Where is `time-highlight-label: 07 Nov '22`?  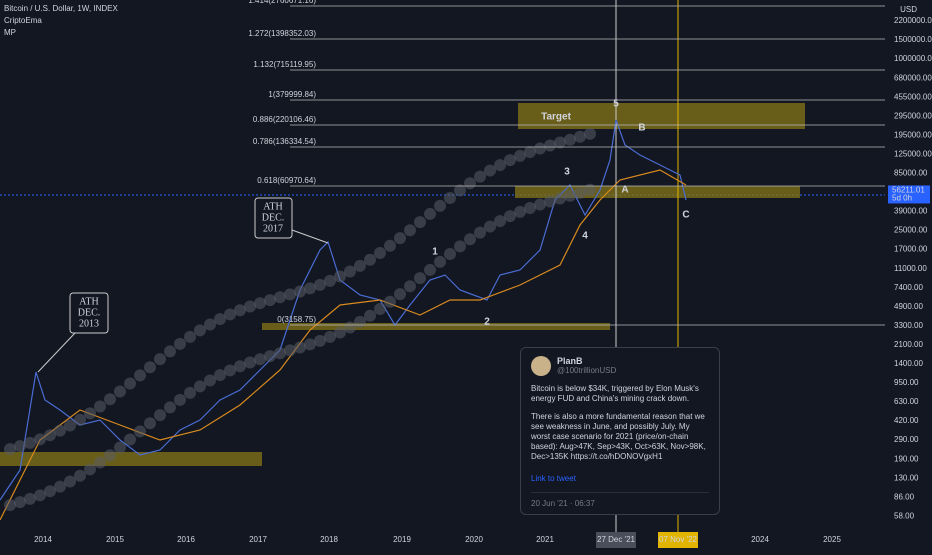
time-highlight-label: 07 Nov '22 is located at coordinates (678, 539).